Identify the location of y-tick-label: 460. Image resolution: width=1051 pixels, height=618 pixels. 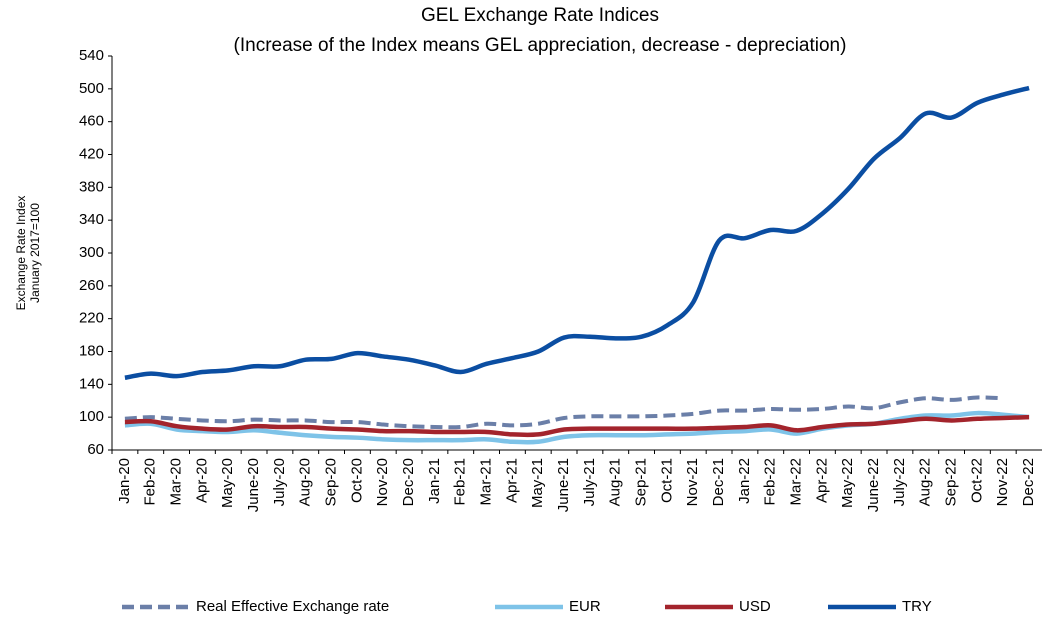
(91, 121).